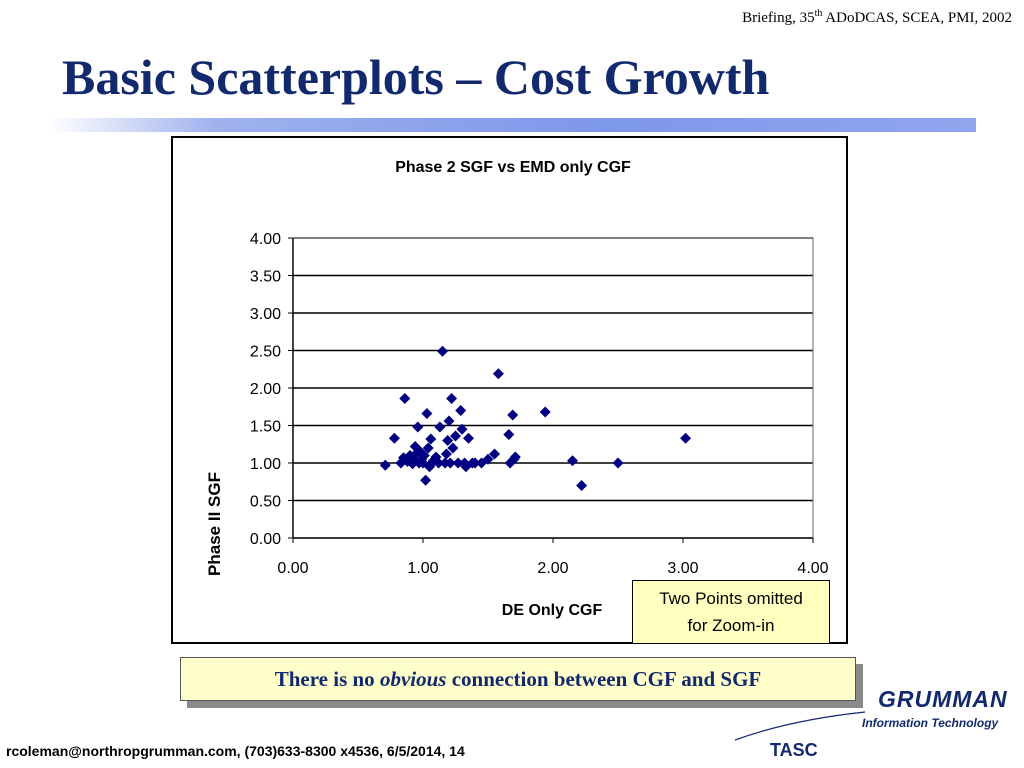  What do you see at coordinates (812, 568) in the screenshot?
I see `x-tick-label: 4.00` at bounding box center [812, 568].